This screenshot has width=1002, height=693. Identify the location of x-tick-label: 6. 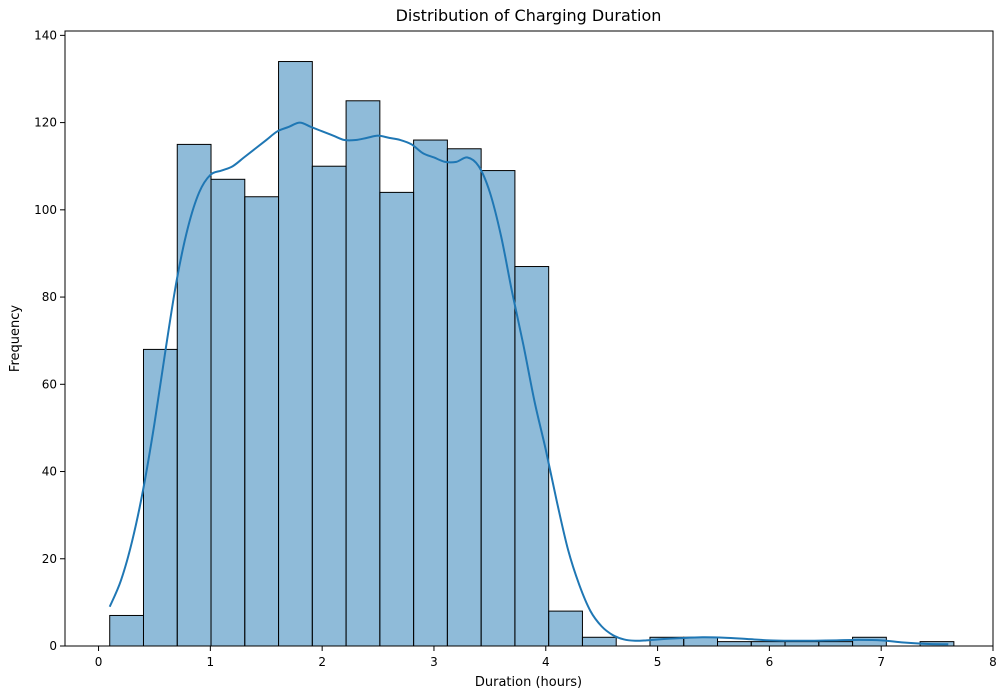
(770, 662).